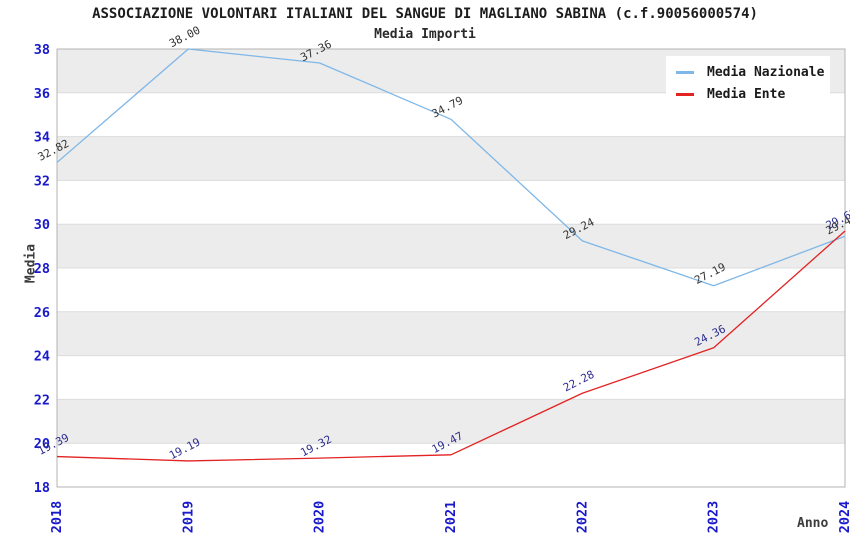  What do you see at coordinates (188, 517) in the screenshot?
I see `x-tick-label: 2019` at bounding box center [188, 517].